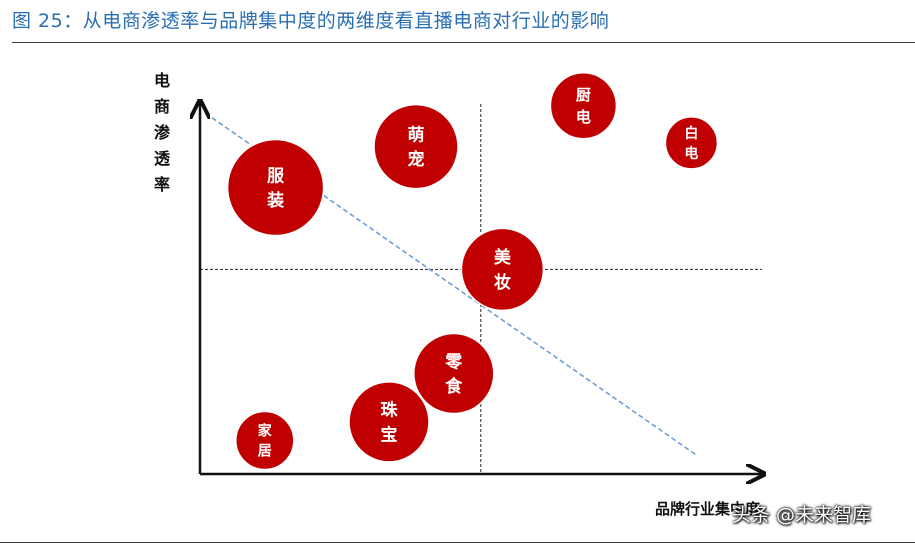 The width and height of the screenshot is (915, 545). I want to click on bubble-1: 萌宠, so click(416, 146).